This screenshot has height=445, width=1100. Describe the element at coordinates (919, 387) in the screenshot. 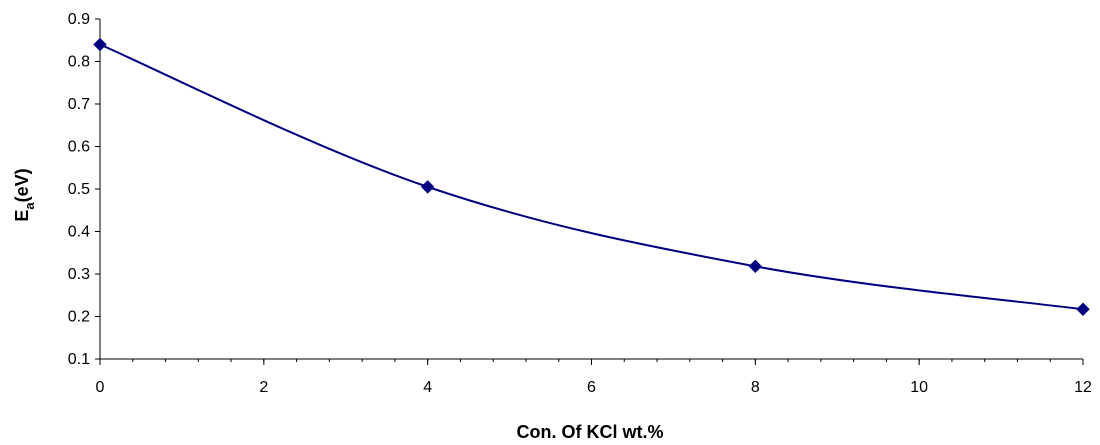

I see `x-tick-label: 10` at that location.